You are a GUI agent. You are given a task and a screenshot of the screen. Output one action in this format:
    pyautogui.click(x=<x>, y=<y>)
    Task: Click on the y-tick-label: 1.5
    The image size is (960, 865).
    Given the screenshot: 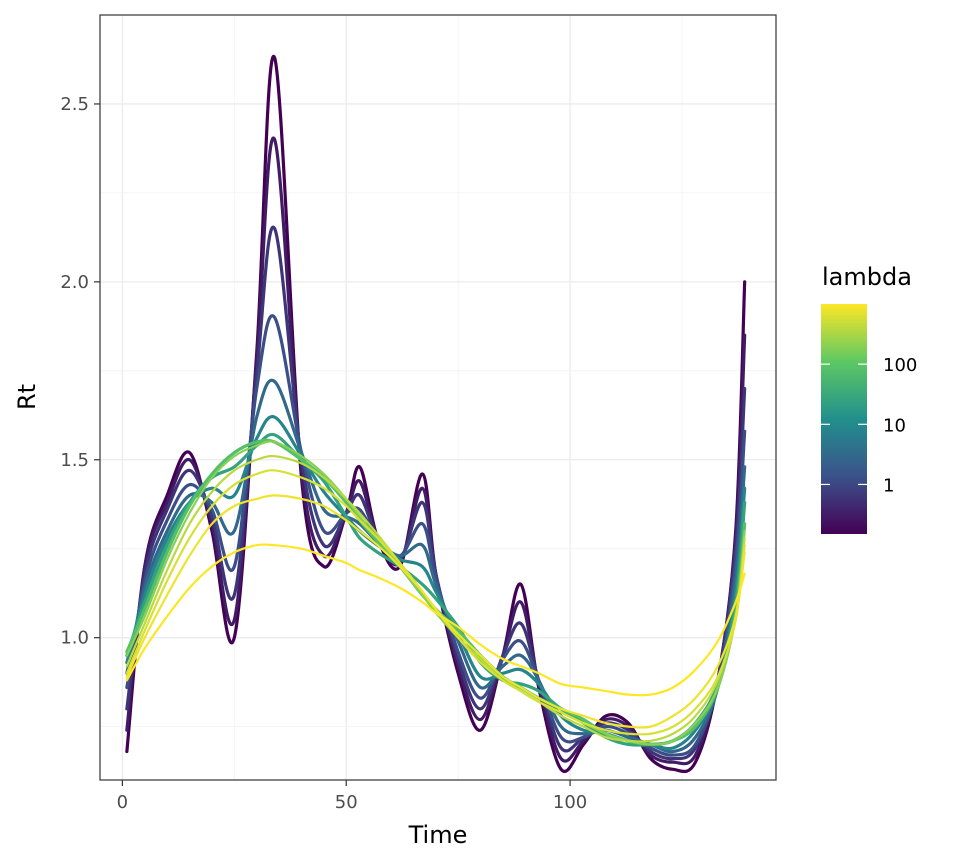 What is the action you would take?
    pyautogui.click(x=74, y=460)
    